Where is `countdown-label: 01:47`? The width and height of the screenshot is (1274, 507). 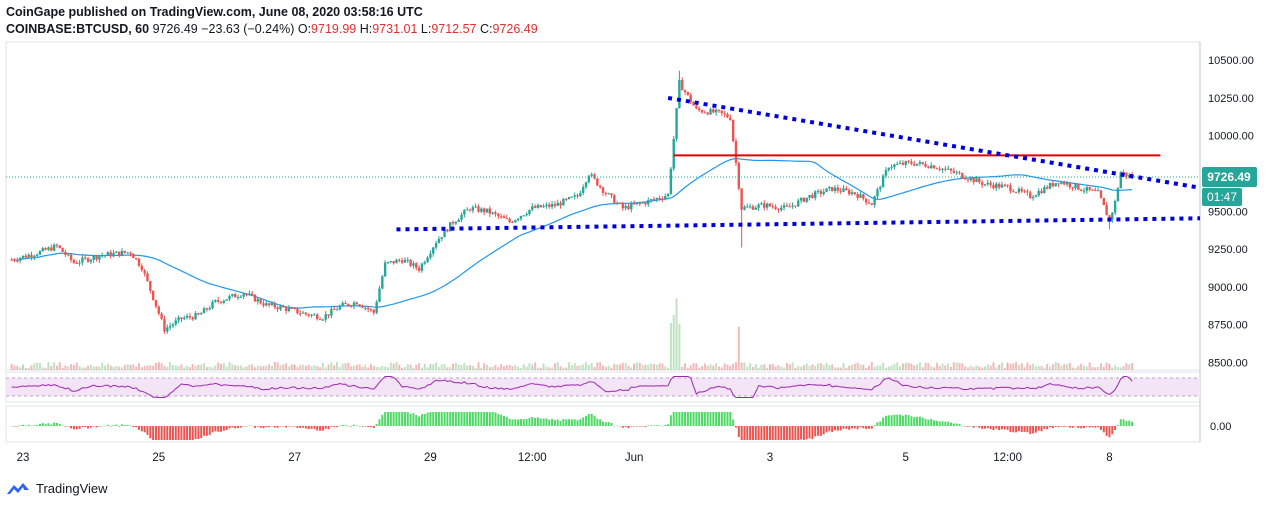
countdown-label: 01:47 is located at coordinates (1222, 197).